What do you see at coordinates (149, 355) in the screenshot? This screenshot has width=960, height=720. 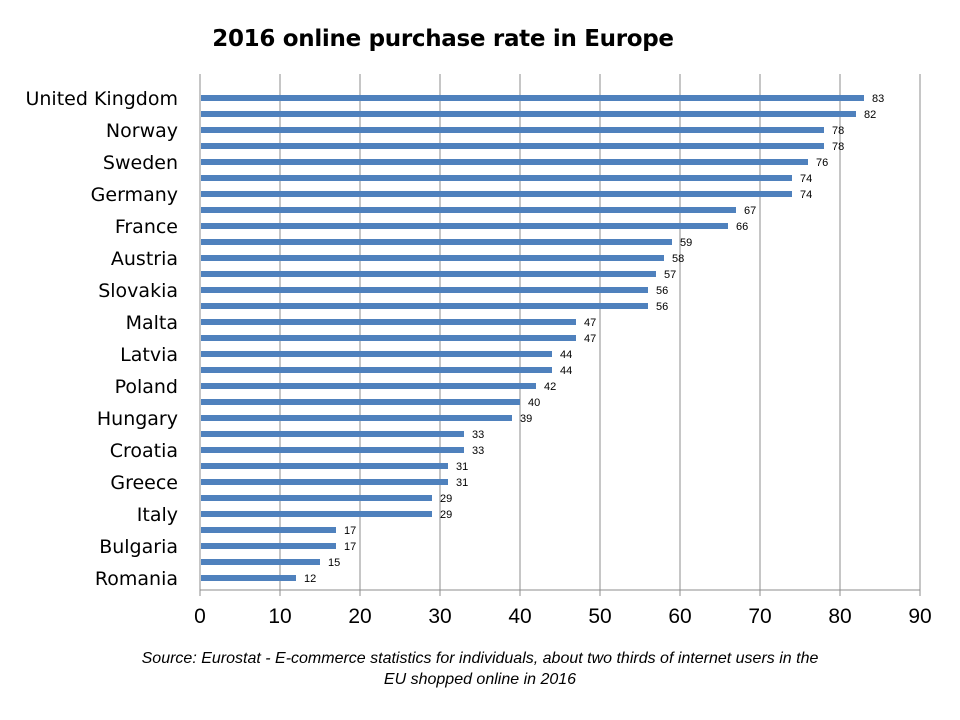 I see `category-label: Latvia` at bounding box center [149, 355].